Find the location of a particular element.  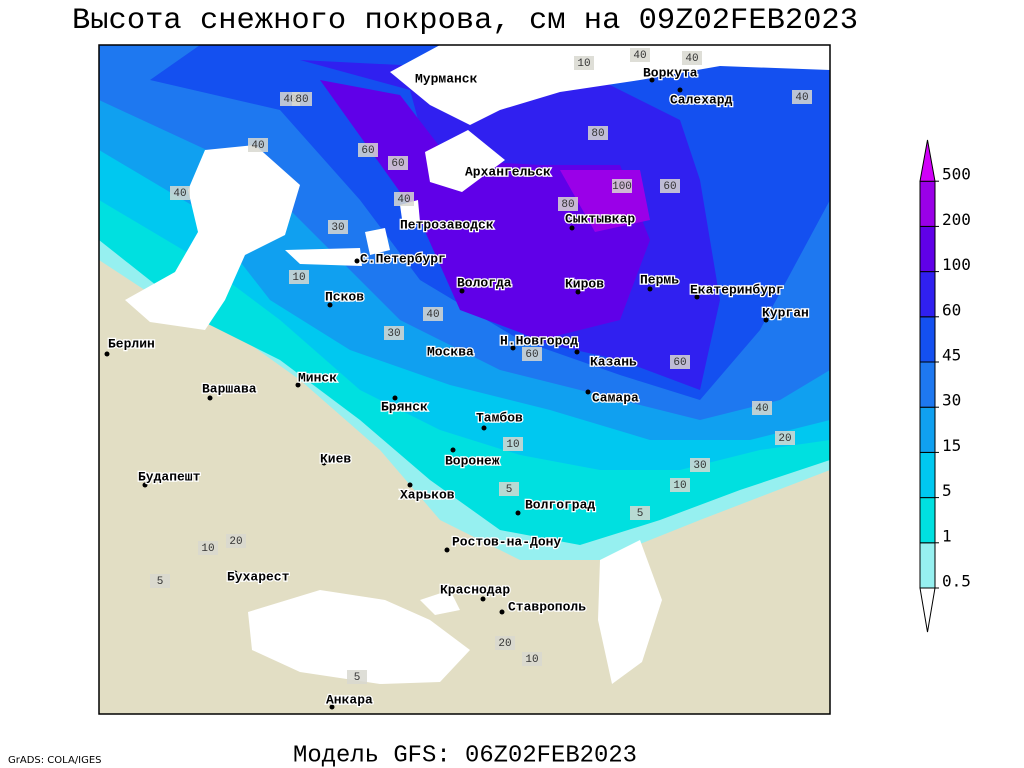

city-label: Бухарест is located at coordinates (258, 576).